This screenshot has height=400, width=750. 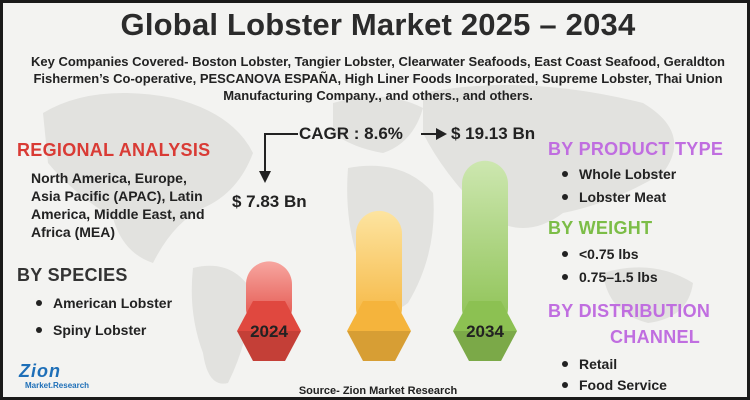 What do you see at coordinates (649, 266) in the screenshot?
I see `weight-list: <0.75 lbs 0.75–1.5 lbs` at bounding box center [649, 266].